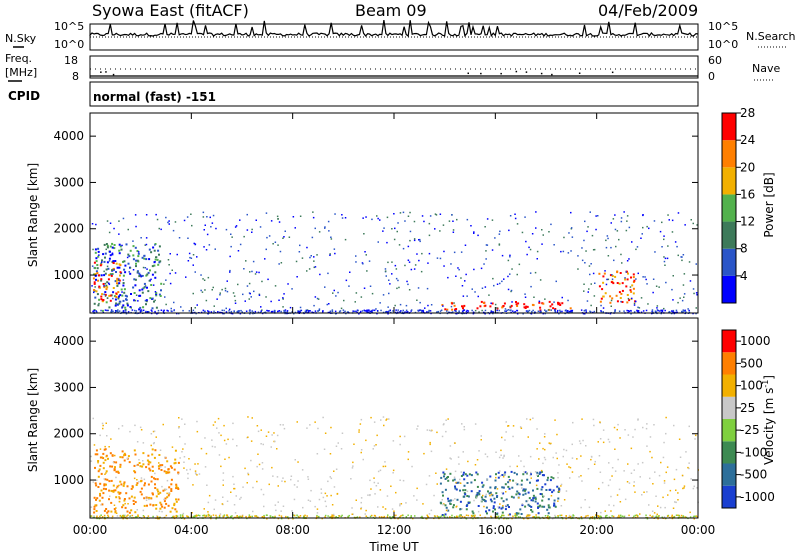  What do you see at coordinates (747, 140) in the screenshot?
I see `colorbar-tick-label: 24` at bounding box center [747, 140].